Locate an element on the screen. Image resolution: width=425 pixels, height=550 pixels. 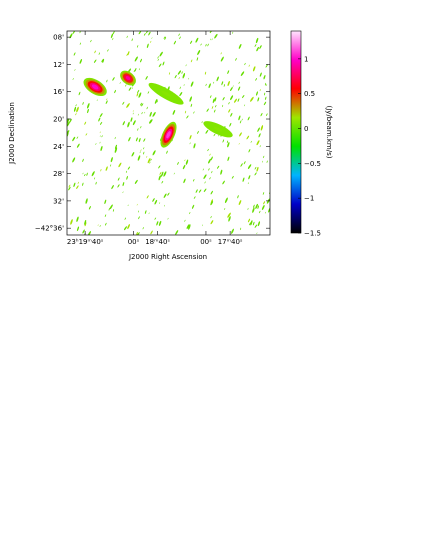
y-tick-label: 32' is located at coordinates (58, 201).